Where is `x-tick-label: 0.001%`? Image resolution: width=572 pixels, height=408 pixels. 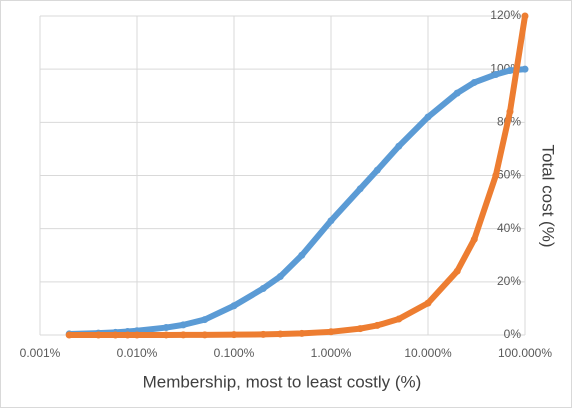
x-tick-label: 0.001% is located at coordinates (40, 353).